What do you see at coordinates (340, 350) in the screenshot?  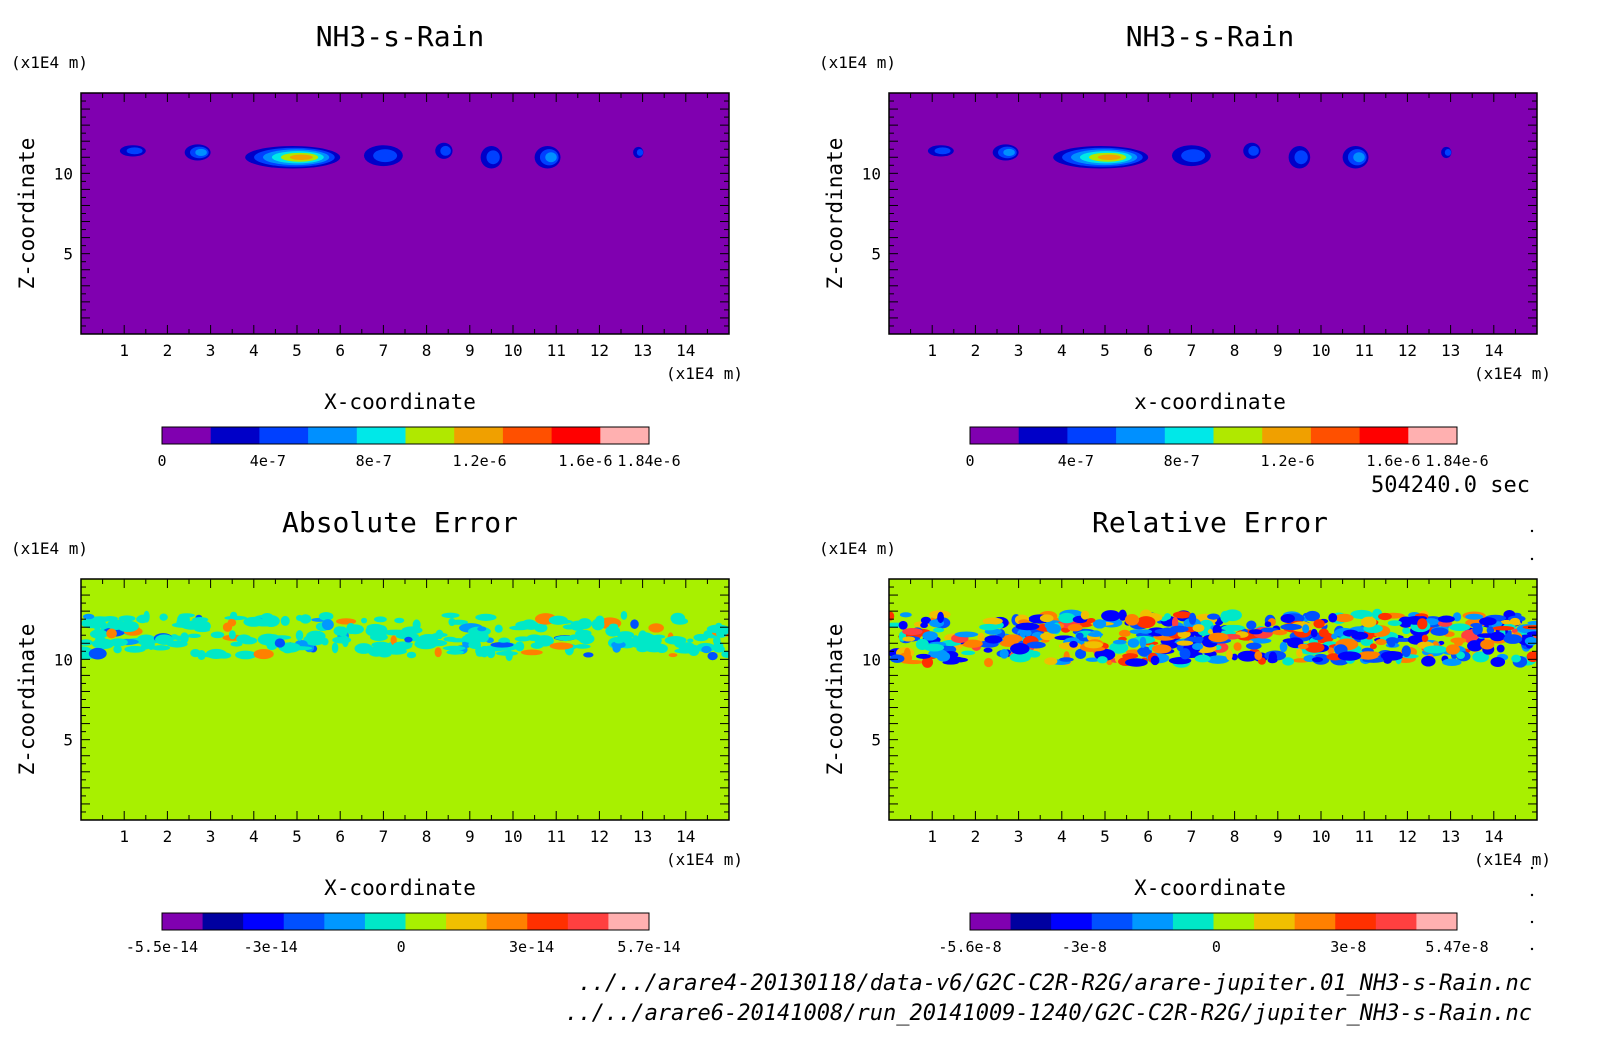 I see `x-tick-label: 6` at bounding box center [340, 350].